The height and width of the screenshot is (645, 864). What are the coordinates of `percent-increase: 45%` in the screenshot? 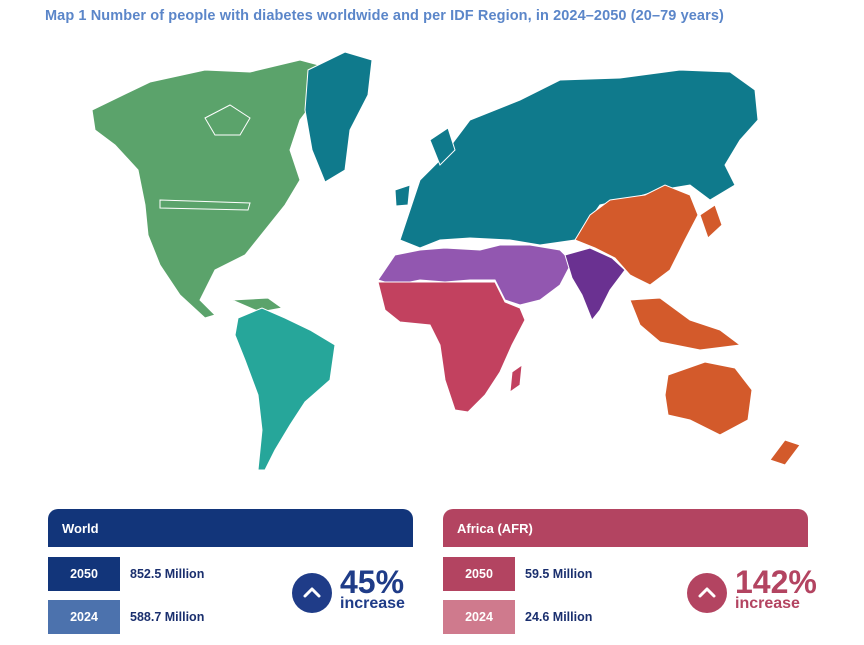 It's located at (372, 582).